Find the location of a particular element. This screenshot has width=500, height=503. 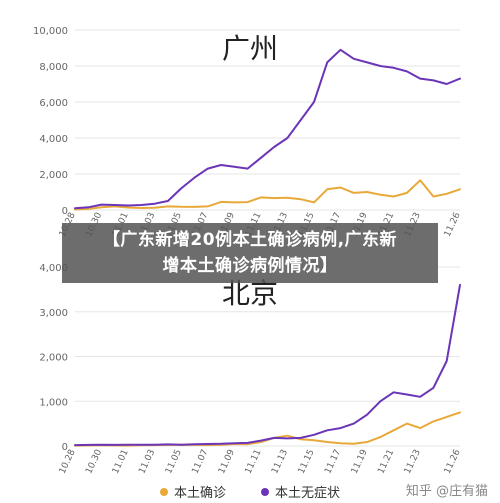

x-tick-label: 11.09 is located at coordinates (227, 462).